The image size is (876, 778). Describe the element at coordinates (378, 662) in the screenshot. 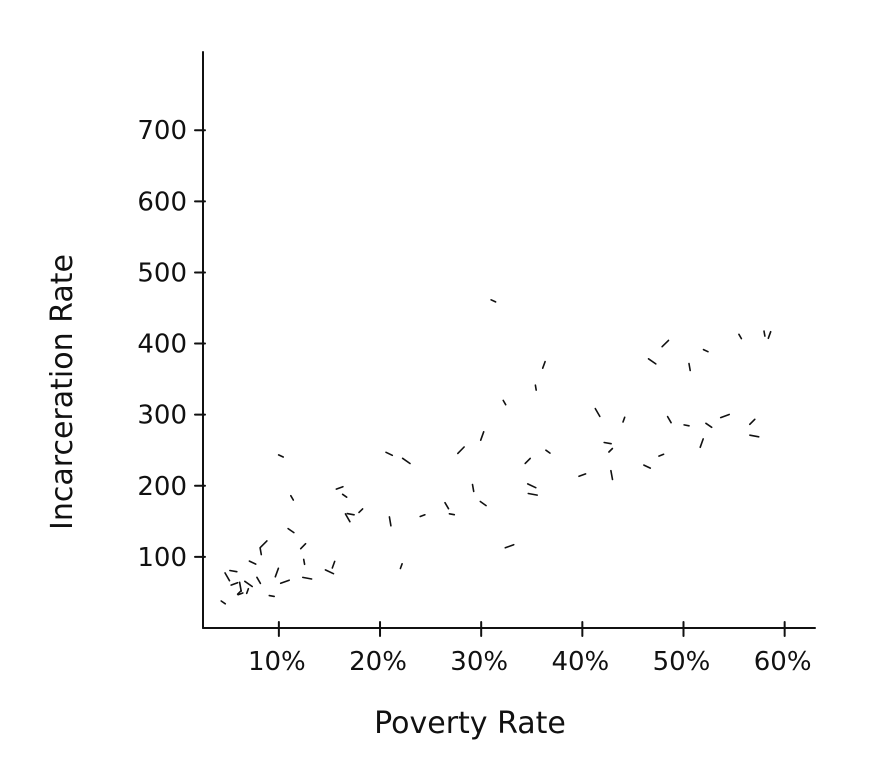

I see `x-tick-label: 20%` at that location.